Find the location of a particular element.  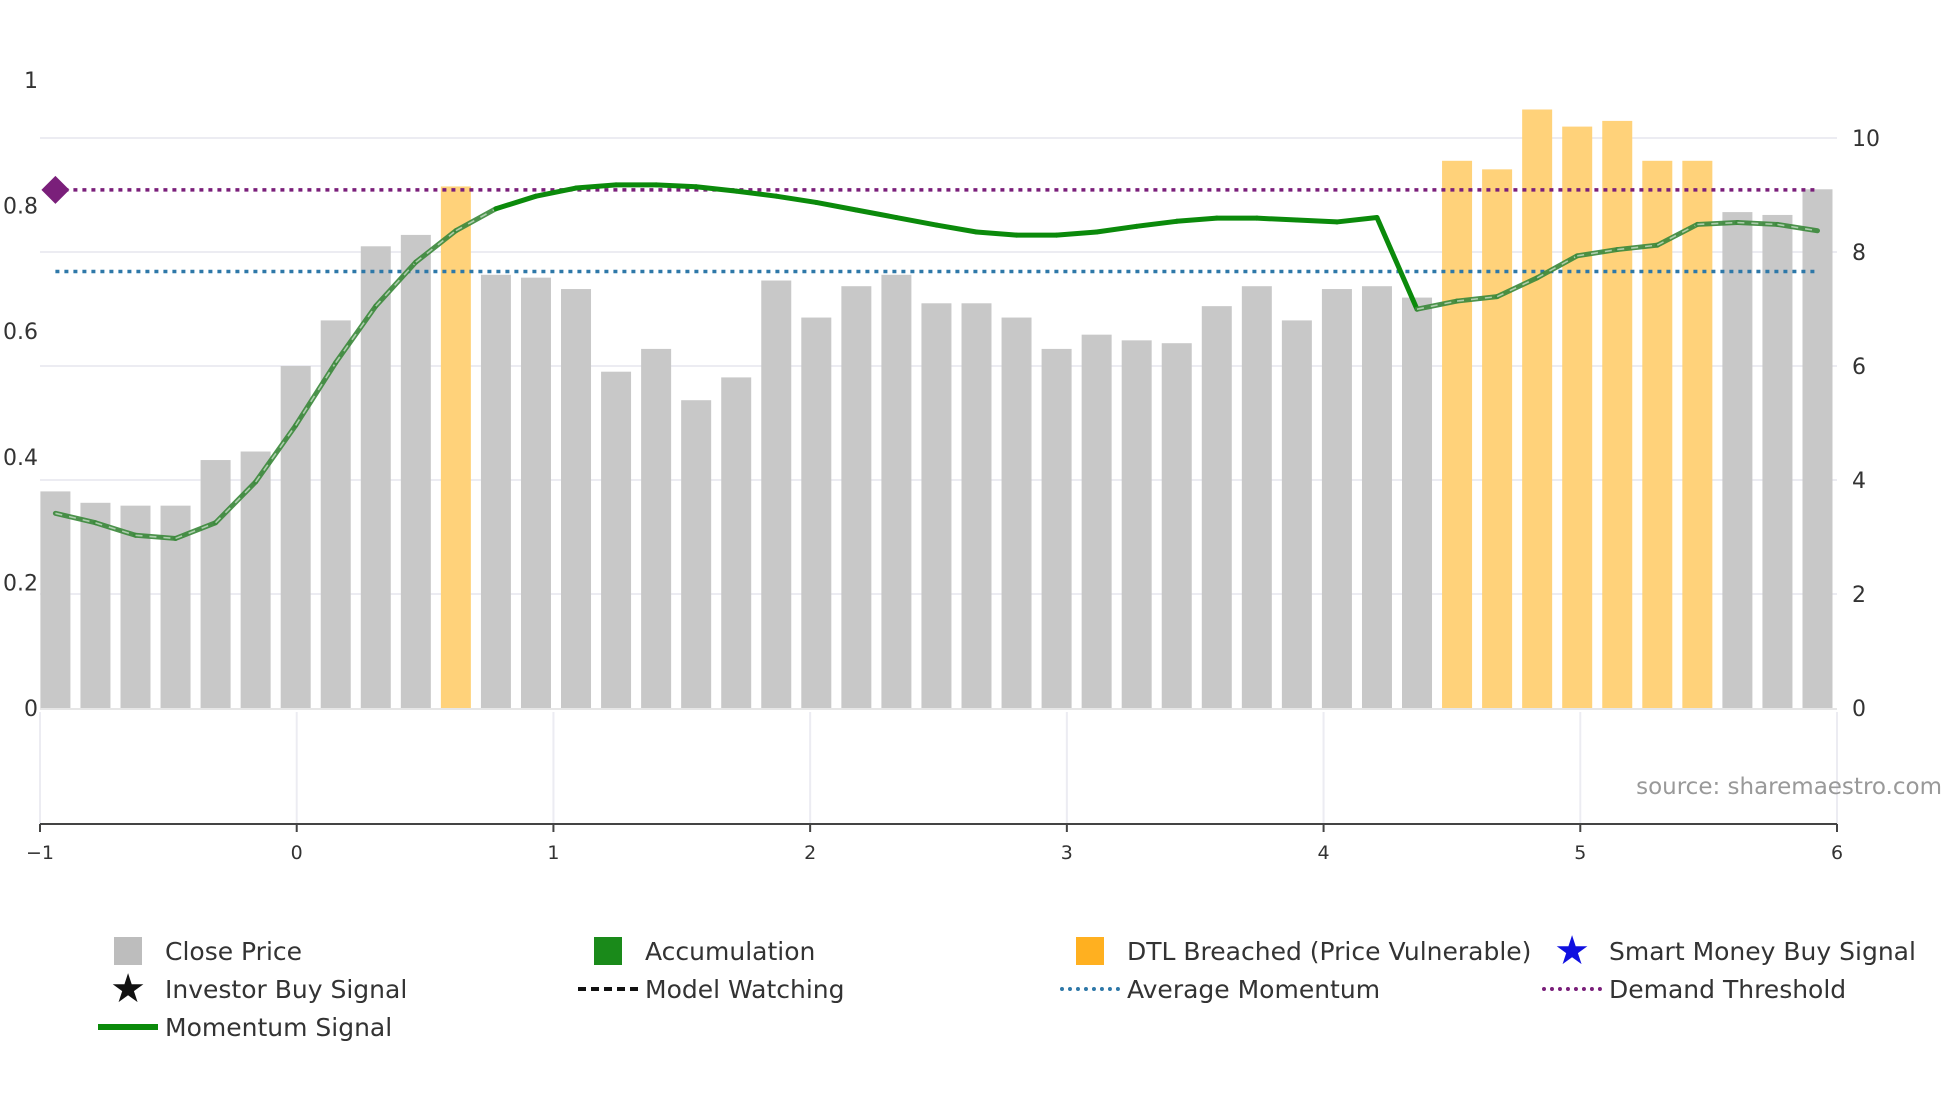

x-tick-label: −1 is located at coordinates (40, 853).